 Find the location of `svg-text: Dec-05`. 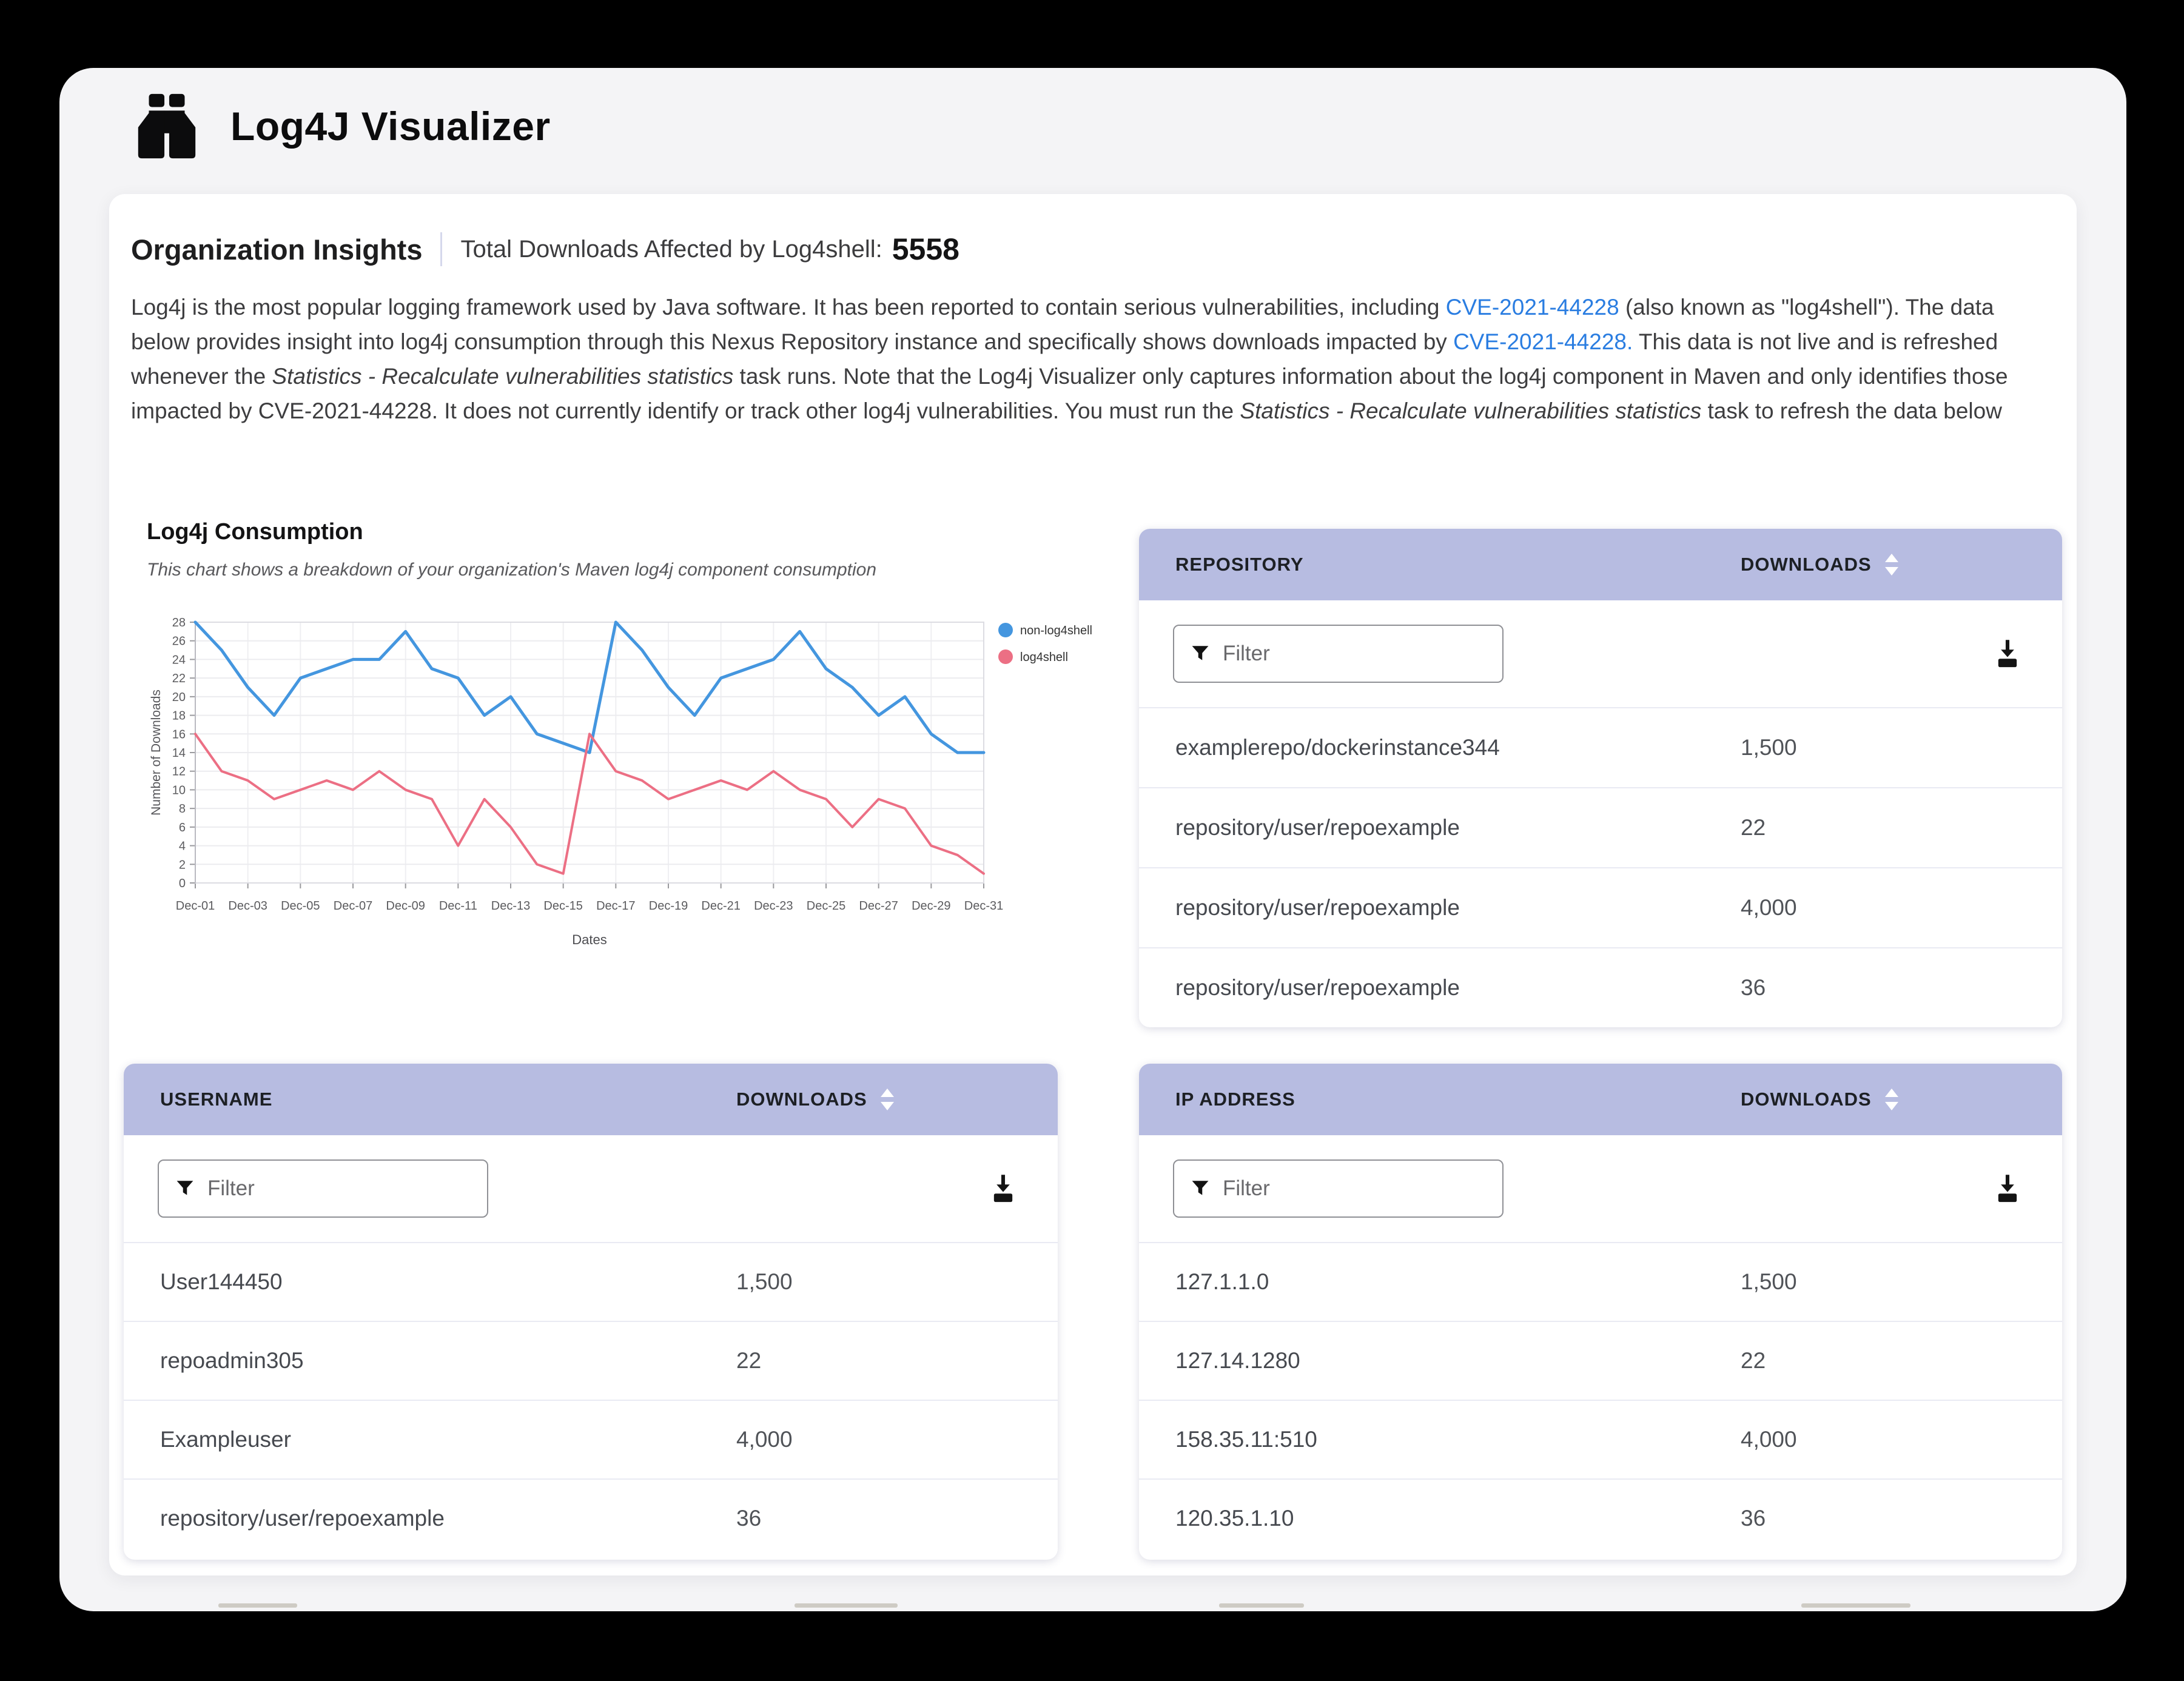

svg-text: Dec-05 is located at coordinates (300, 906).